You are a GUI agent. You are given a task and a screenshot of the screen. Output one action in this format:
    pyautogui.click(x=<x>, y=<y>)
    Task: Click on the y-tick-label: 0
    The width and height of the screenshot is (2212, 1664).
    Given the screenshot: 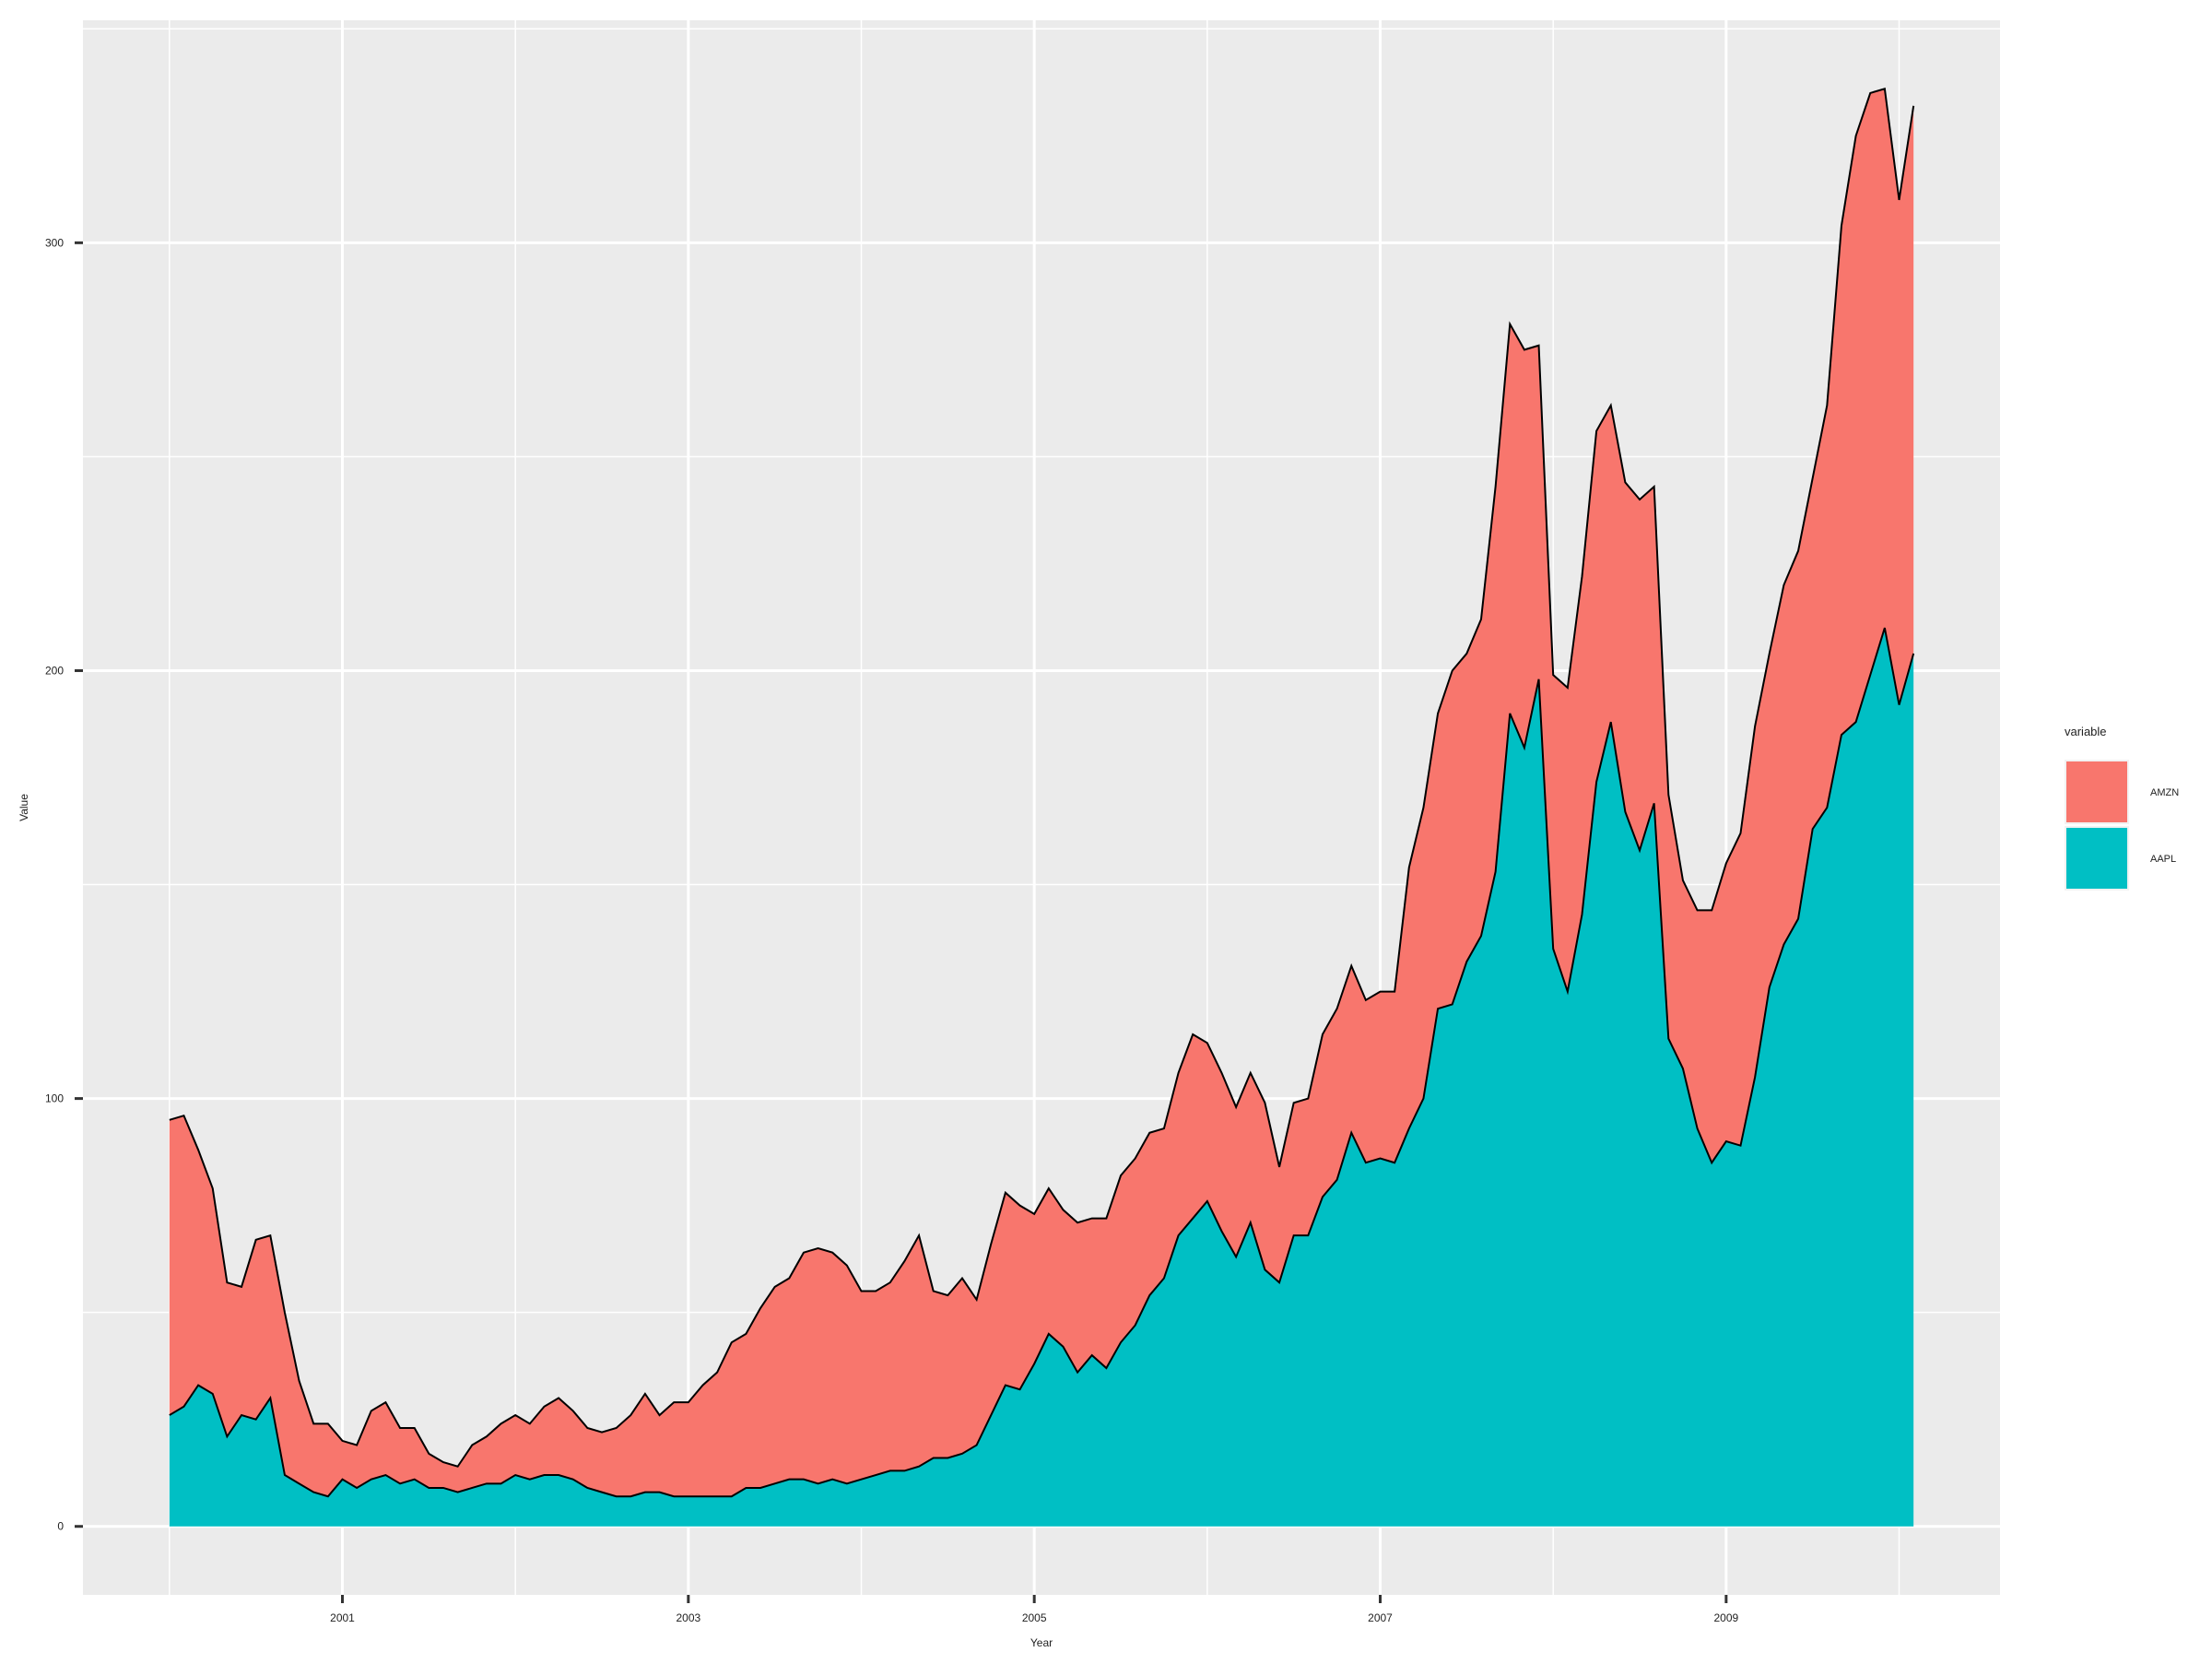 What is the action you would take?
    pyautogui.click(x=60, y=1526)
    